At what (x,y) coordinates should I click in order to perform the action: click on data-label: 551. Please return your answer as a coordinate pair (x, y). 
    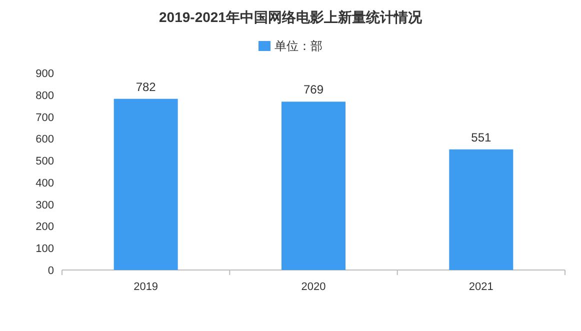
    Looking at the image, I should click on (481, 137).